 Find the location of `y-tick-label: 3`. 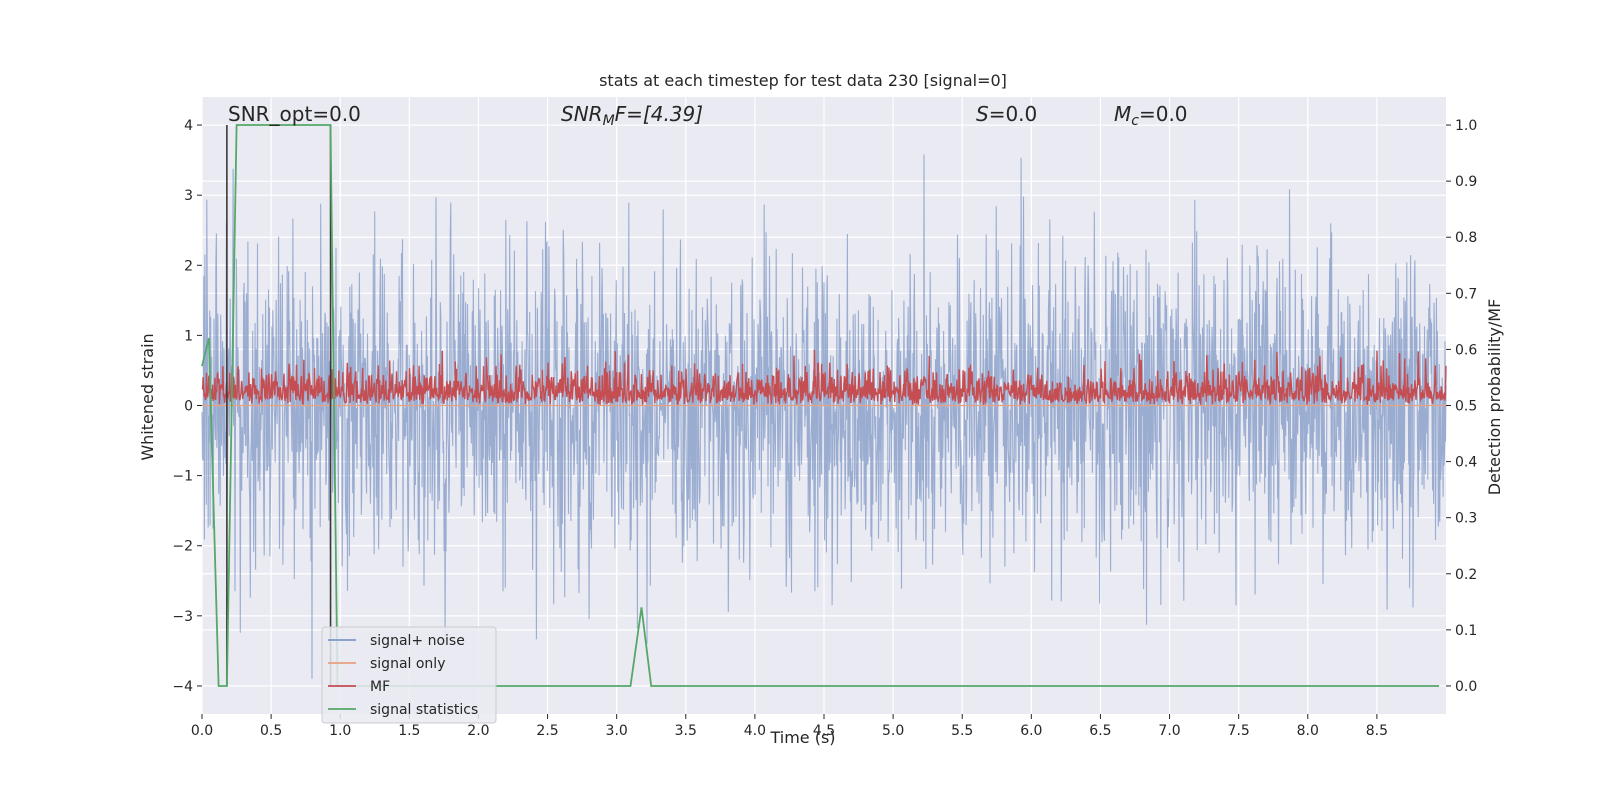

y-tick-label: 3 is located at coordinates (188, 196).